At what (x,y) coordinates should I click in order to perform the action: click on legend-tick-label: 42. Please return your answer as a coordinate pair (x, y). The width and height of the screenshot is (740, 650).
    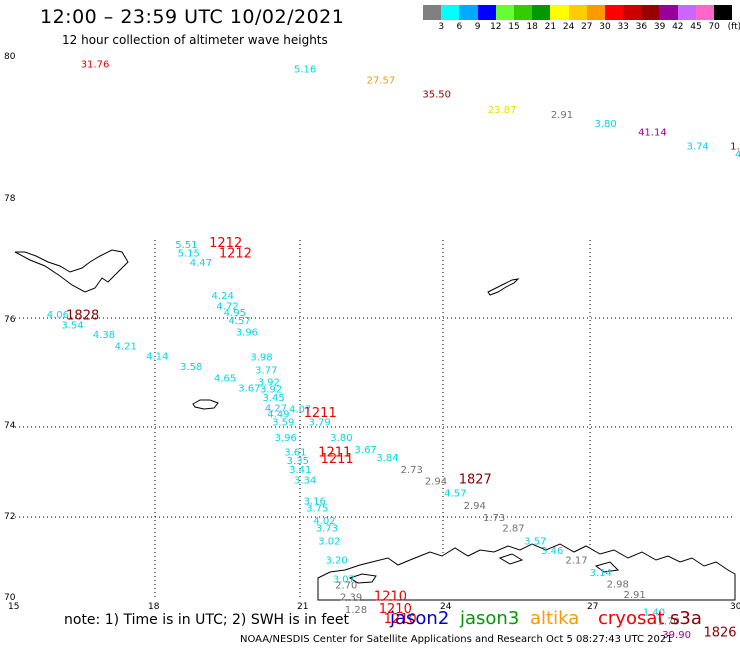
    Looking at the image, I should click on (678, 27).